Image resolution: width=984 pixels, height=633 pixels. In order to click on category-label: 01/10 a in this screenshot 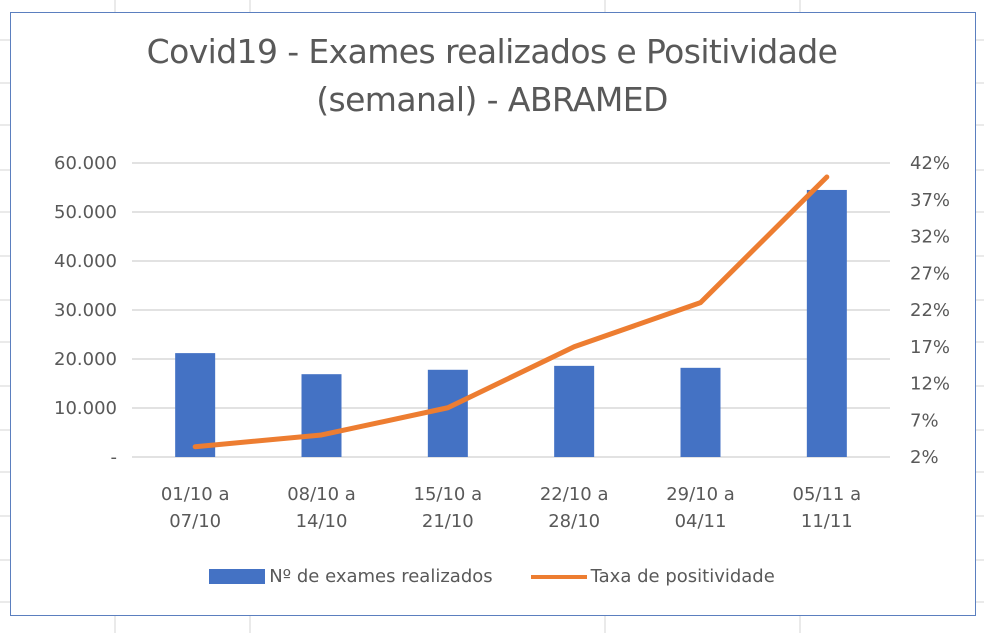, I will do `click(195, 494)`.